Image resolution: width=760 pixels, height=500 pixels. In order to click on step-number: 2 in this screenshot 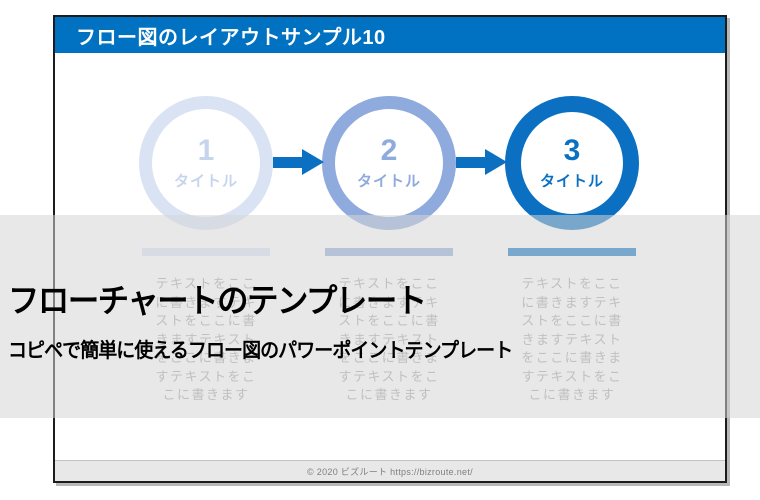, I will do `click(389, 151)`.